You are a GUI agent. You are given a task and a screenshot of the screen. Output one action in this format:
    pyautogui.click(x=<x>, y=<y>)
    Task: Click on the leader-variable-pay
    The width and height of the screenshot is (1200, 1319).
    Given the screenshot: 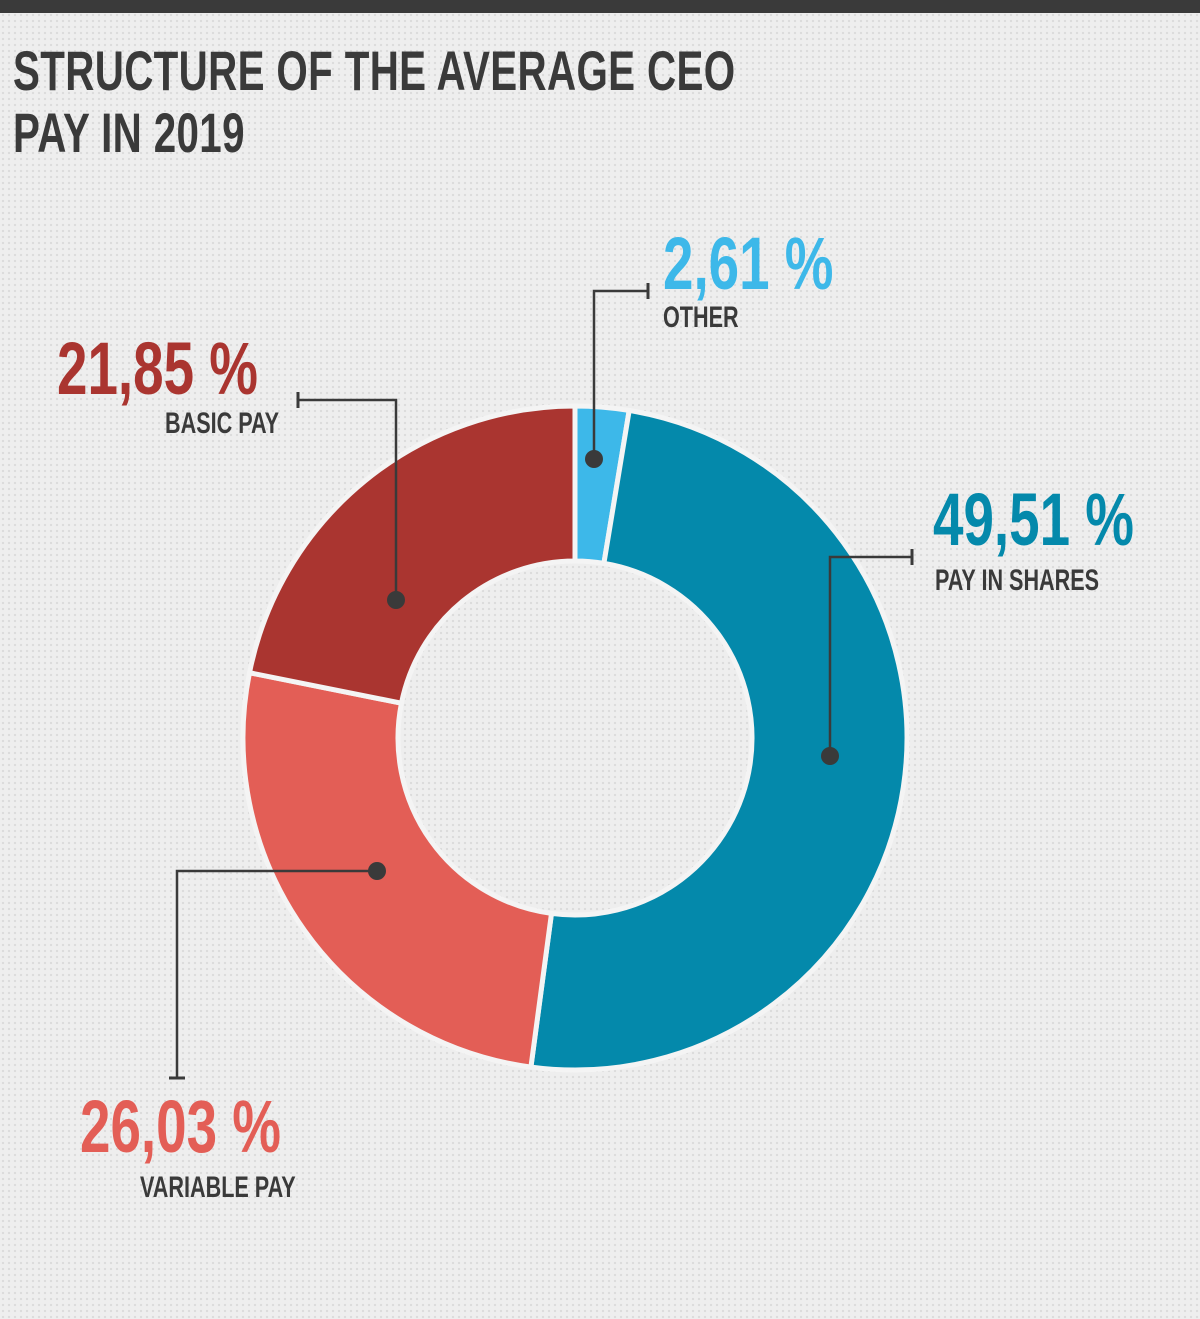 What is the action you would take?
    pyautogui.click(x=277, y=971)
    